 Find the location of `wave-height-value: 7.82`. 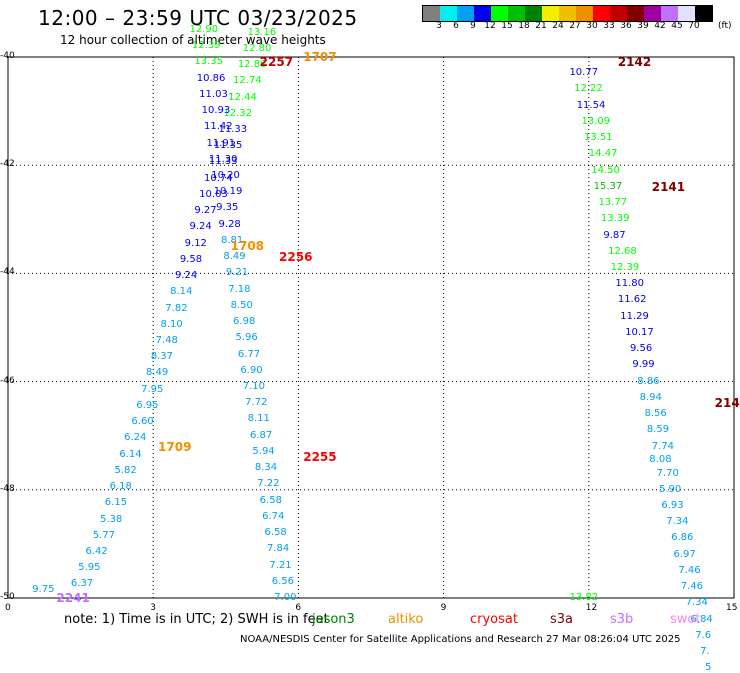

wave-height-value: 7.82 is located at coordinates (176, 308).